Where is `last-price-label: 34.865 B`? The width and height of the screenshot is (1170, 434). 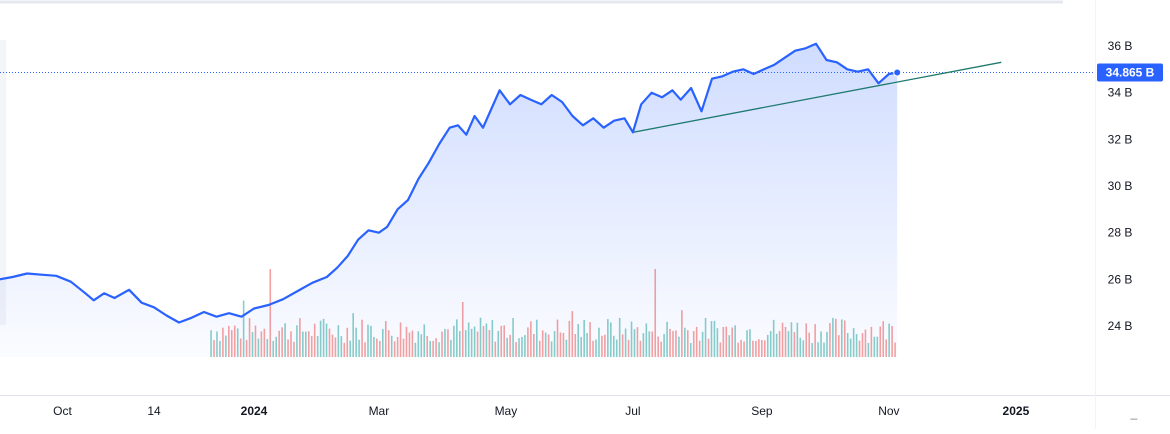
last-price-label: 34.865 B is located at coordinates (1130, 73).